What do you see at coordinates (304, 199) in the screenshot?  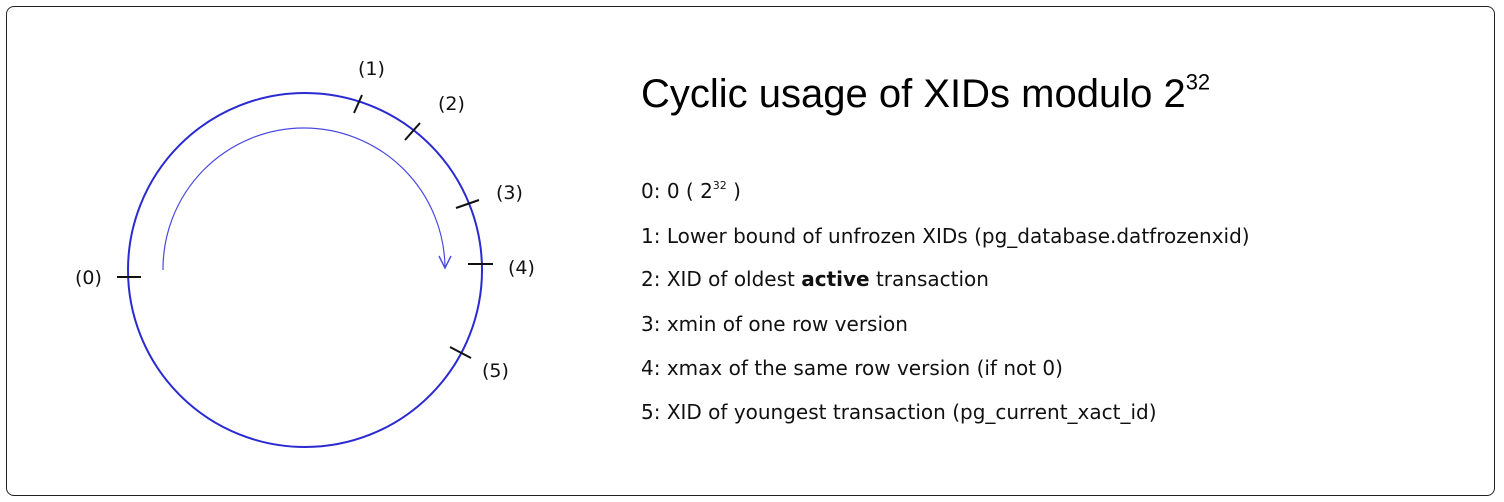 I see `direction-arc` at bounding box center [304, 199].